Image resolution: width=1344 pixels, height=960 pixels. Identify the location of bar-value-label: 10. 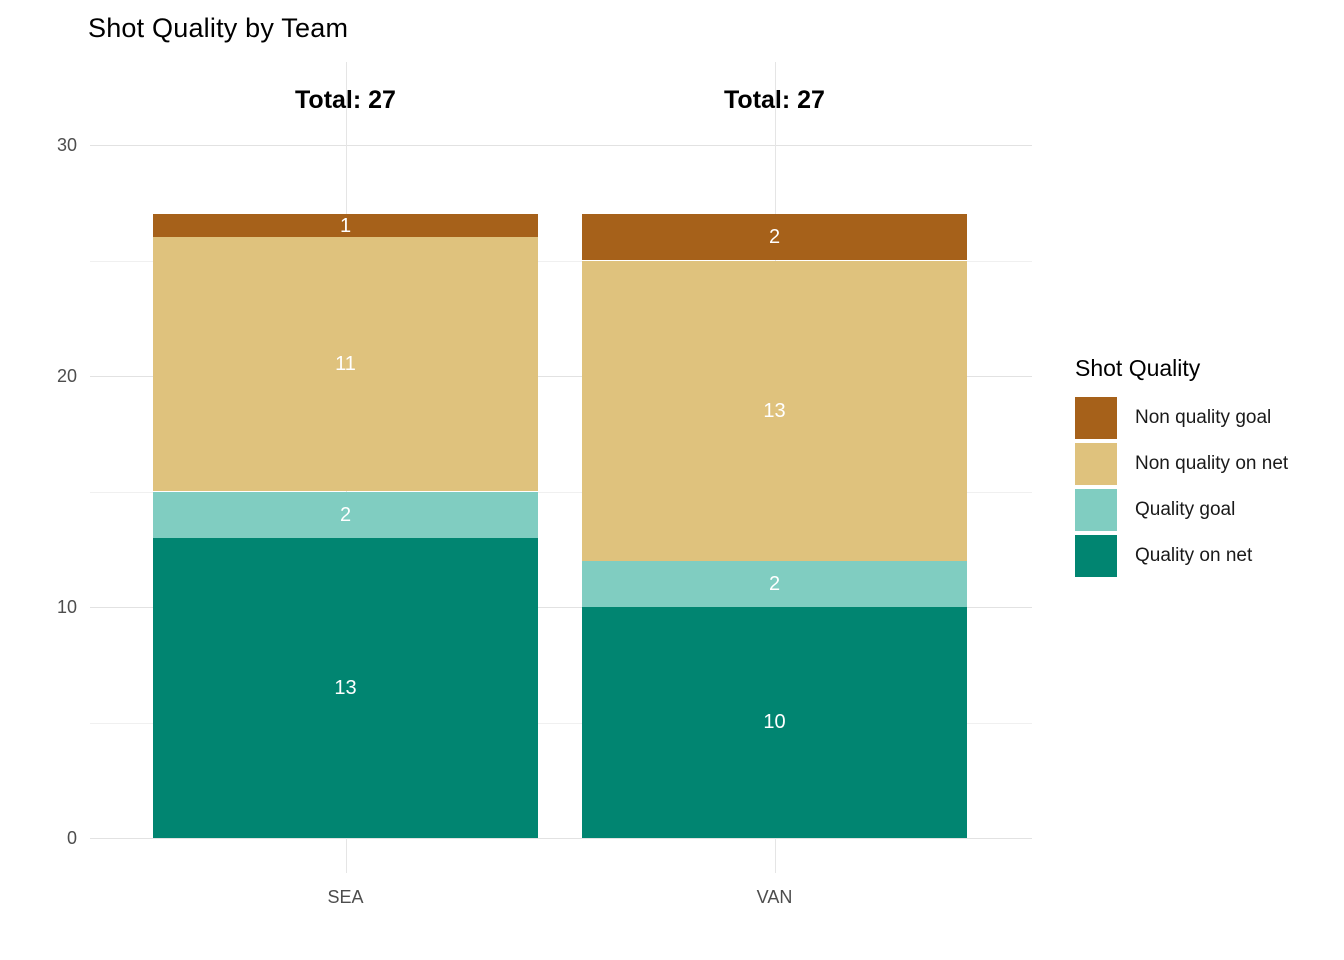
(774, 722).